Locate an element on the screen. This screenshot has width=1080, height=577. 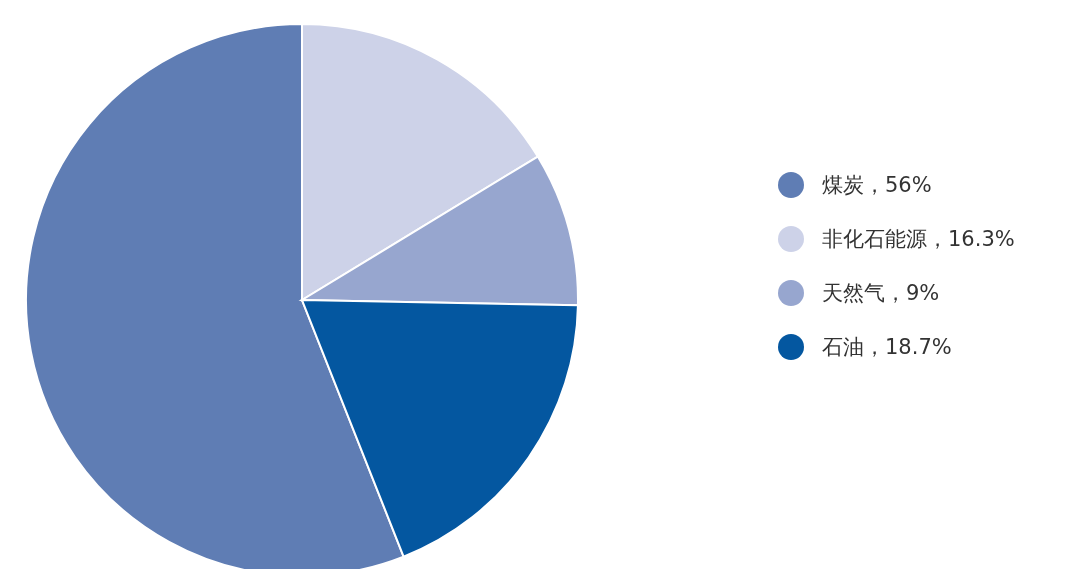
legend-label: 天然气，9% is located at coordinates (881, 293).